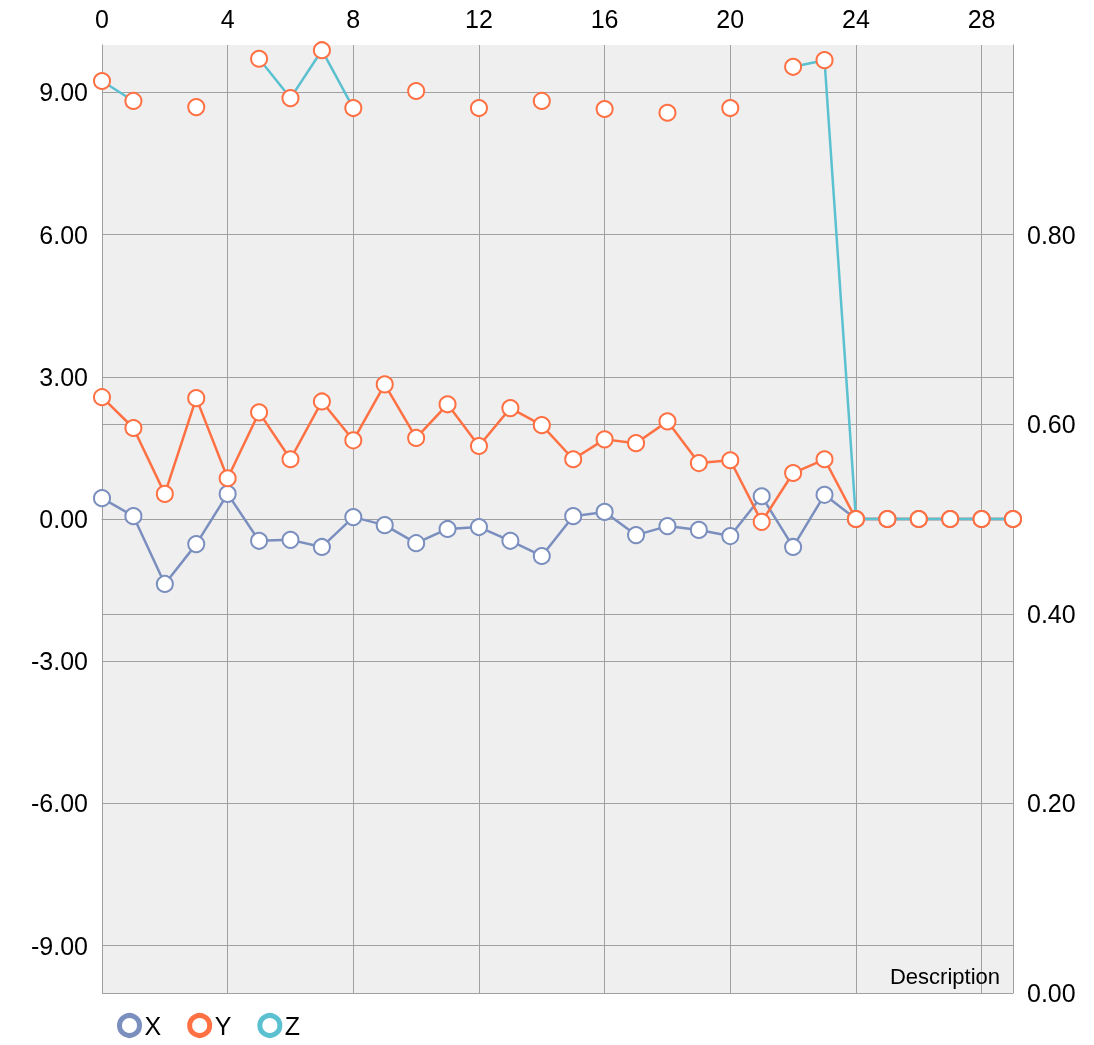  I want to click on y2-tick-label: 0.60, so click(1051, 424).